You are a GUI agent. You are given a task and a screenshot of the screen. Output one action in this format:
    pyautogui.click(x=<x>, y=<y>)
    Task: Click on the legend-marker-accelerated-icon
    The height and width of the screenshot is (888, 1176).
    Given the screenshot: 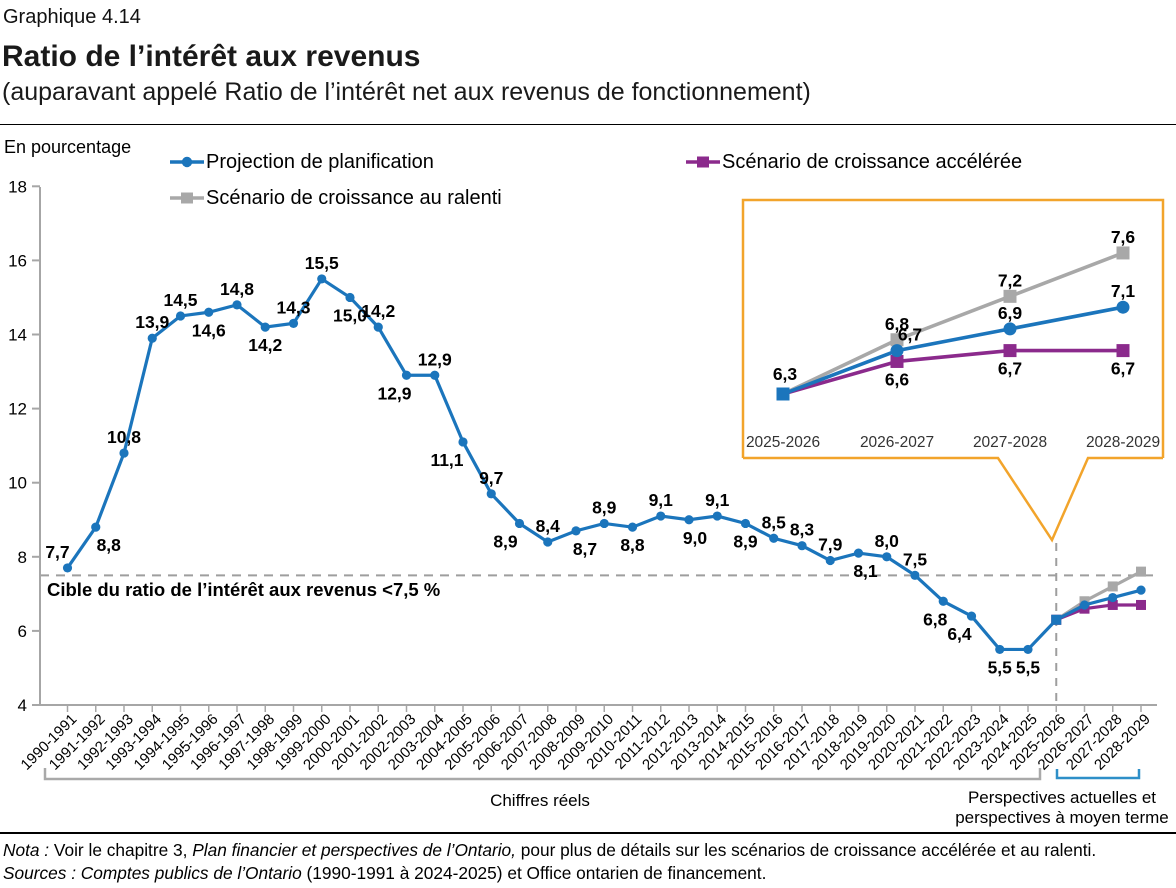 What is the action you would take?
    pyautogui.click(x=703, y=162)
    